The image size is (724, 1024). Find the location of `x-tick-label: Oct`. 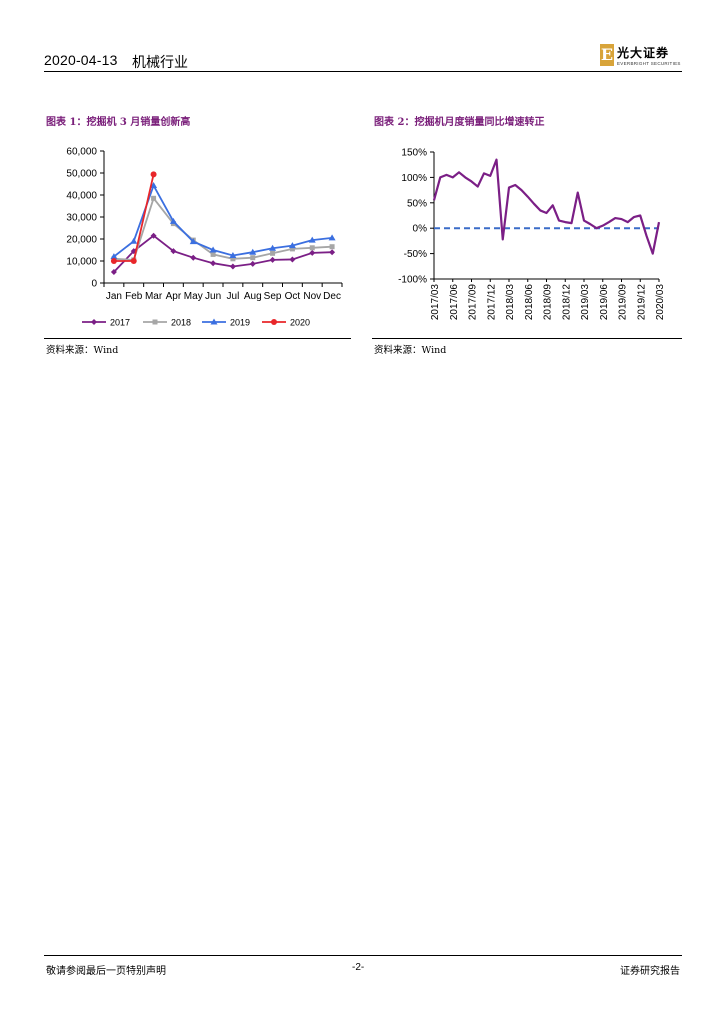

x-tick-label: Oct is located at coordinates (293, 296).